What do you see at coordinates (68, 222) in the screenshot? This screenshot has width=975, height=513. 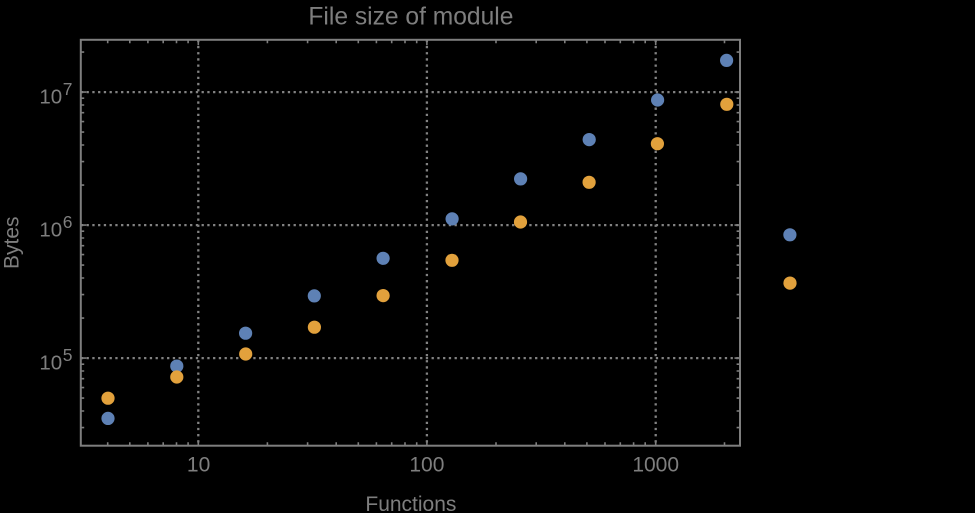 I see `svg-text: 6` at bounding box center [68, 222].